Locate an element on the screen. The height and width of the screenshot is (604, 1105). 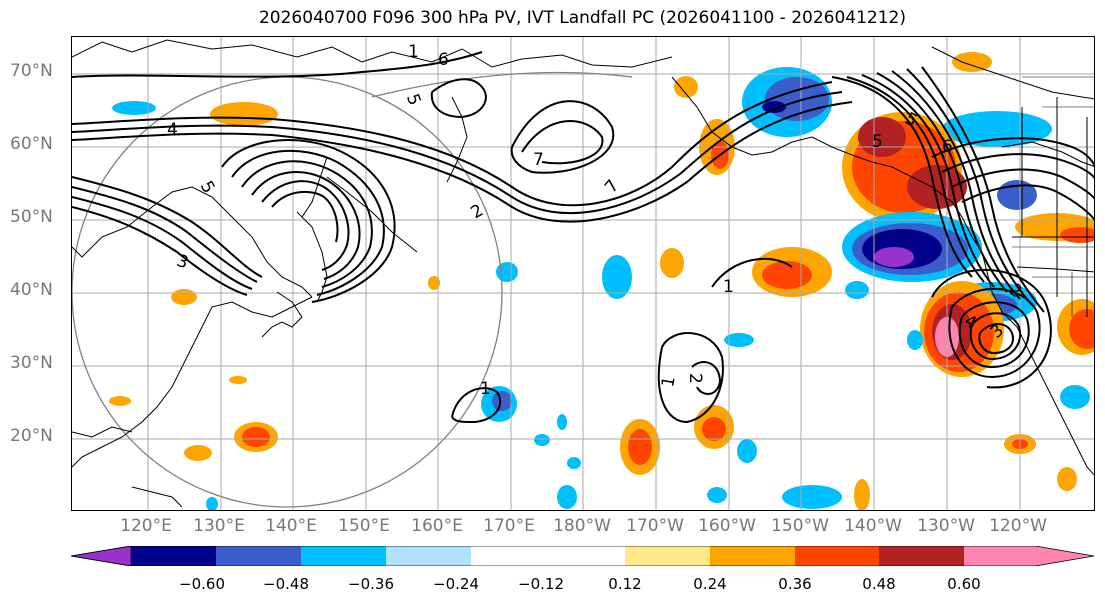
lon-label-130e: 130°E is located at coordinates (219, 526).